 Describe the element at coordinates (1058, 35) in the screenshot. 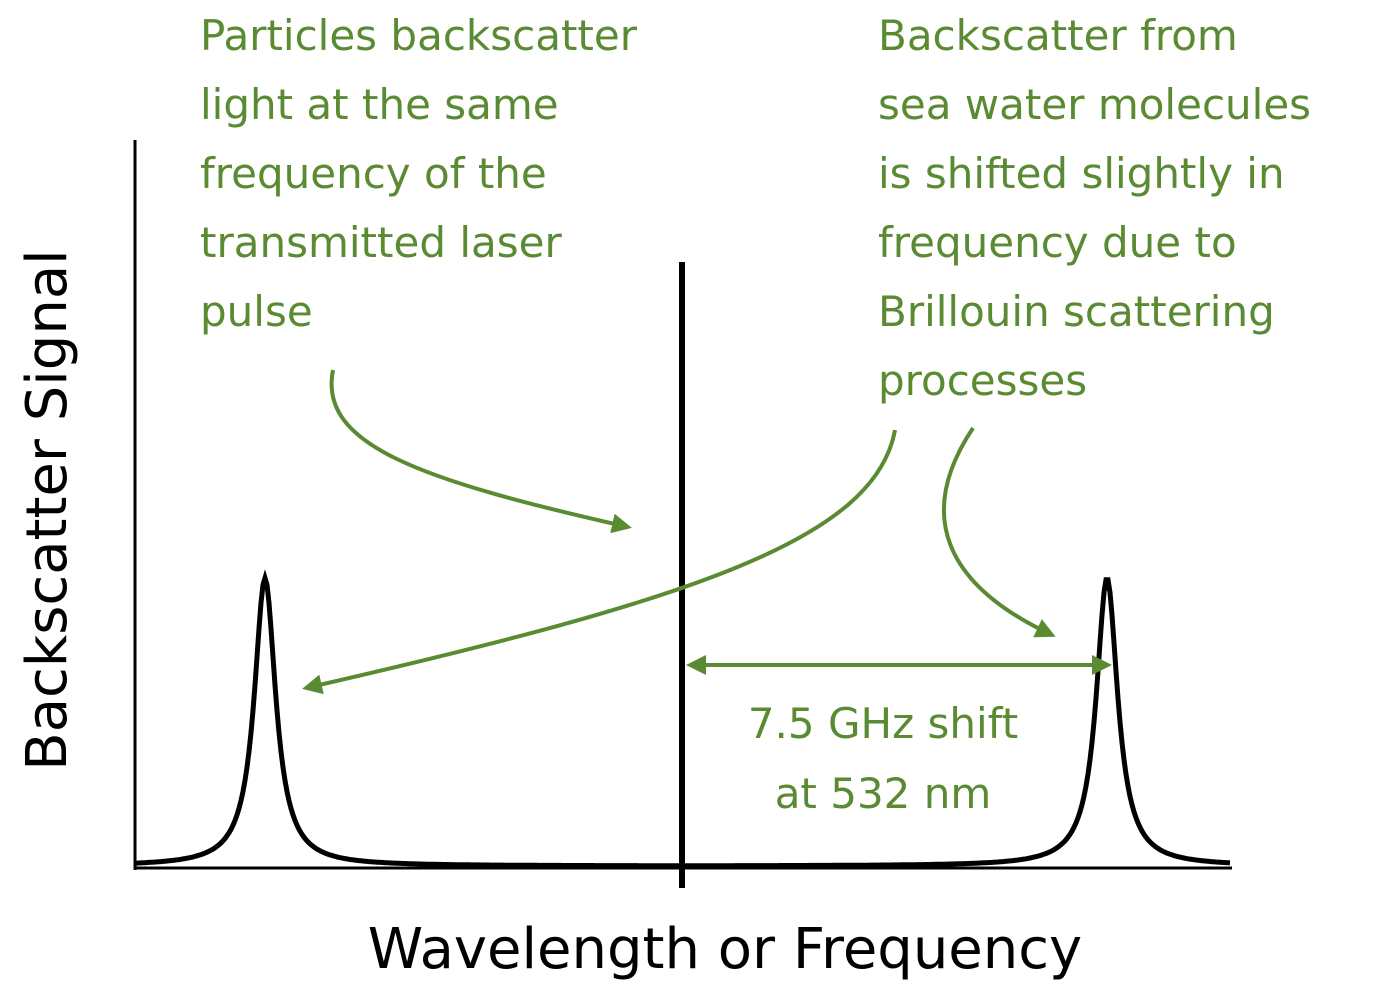

I see `annotation-line: Backscatter from` at that location.